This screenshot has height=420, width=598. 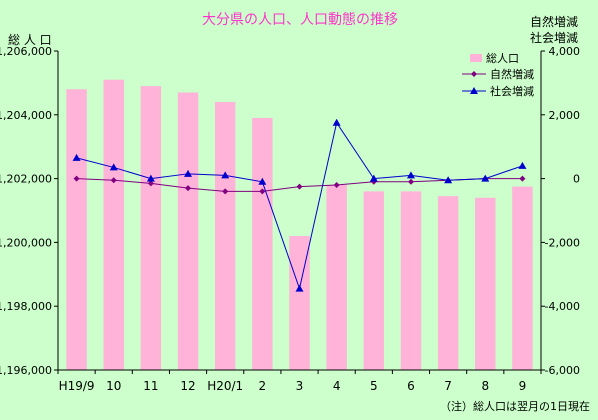 What do you see at coordinates (300, 20) in the screenshot?
I see `chart-title: 大分県の人口、人口動態の推移` at bounding box center [300, 20].